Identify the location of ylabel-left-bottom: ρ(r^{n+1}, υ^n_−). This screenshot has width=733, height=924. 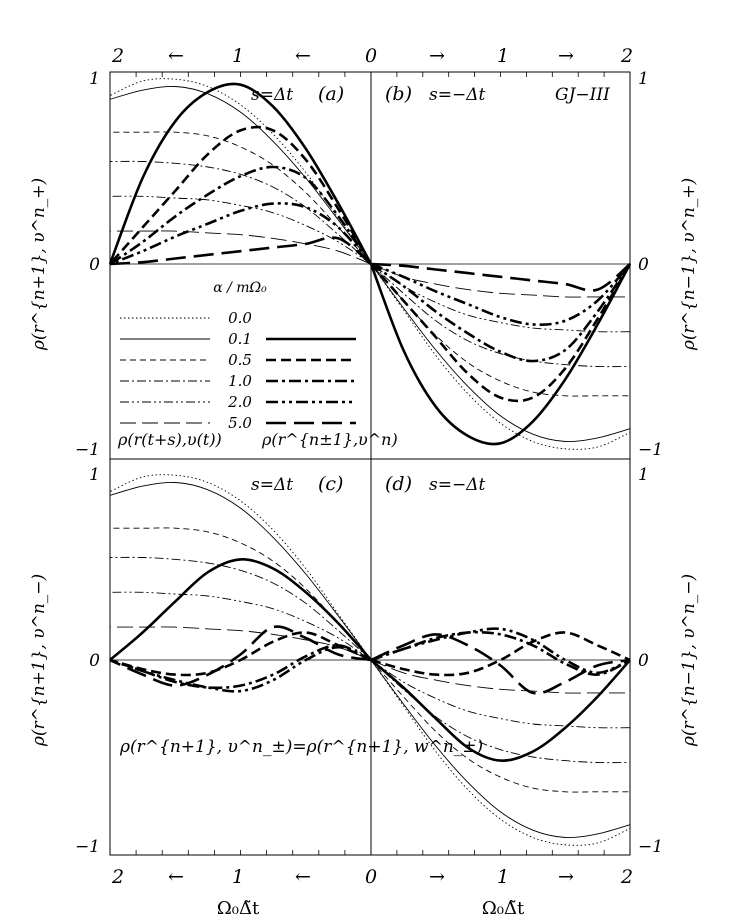
(39, 660).